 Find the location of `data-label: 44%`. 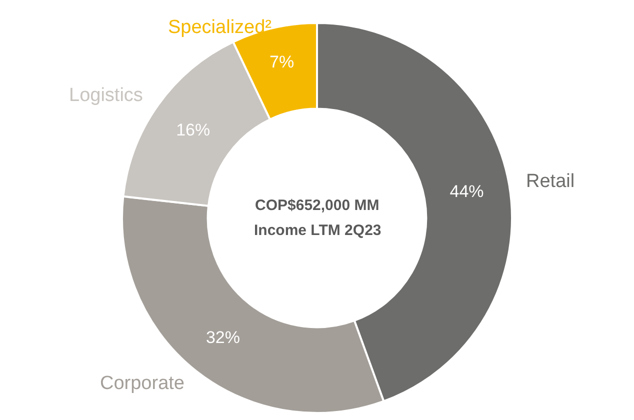

data-label: 44% is located at coordinates (467, 192).